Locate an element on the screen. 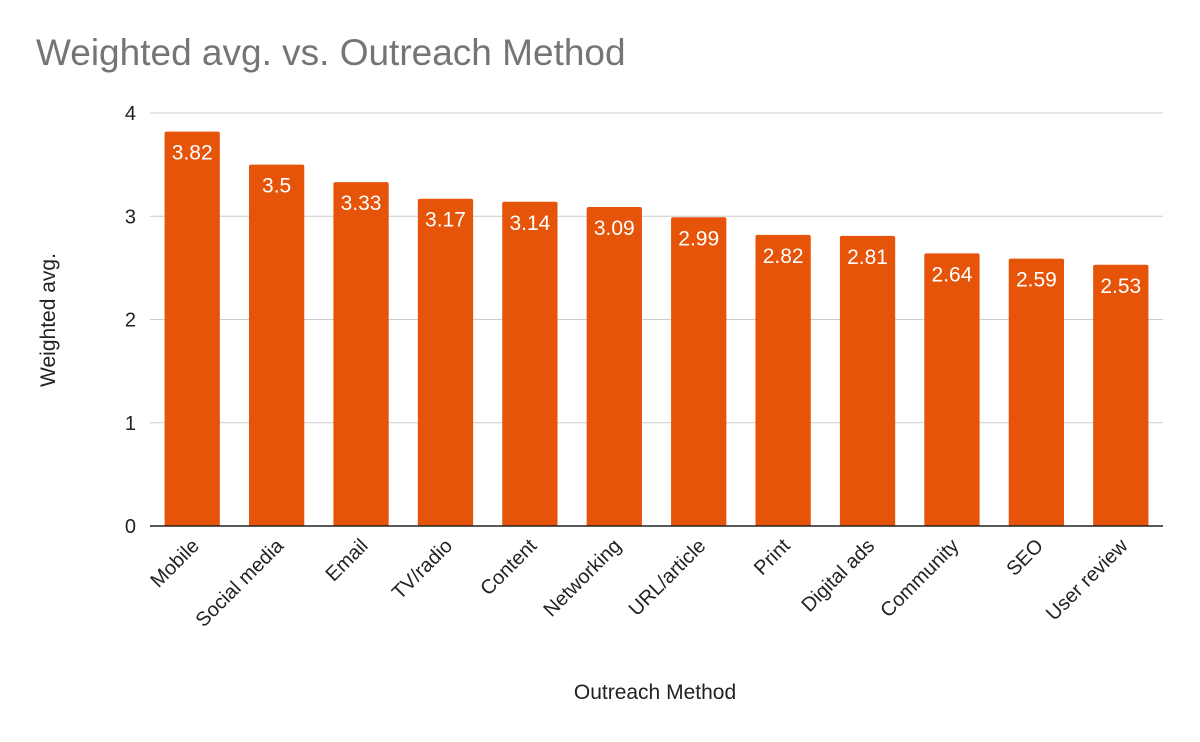 Image resolution: width=1200 pixels, height=742 pixels. x-tick-label: TV/radio is located at coordinates (422, 569).